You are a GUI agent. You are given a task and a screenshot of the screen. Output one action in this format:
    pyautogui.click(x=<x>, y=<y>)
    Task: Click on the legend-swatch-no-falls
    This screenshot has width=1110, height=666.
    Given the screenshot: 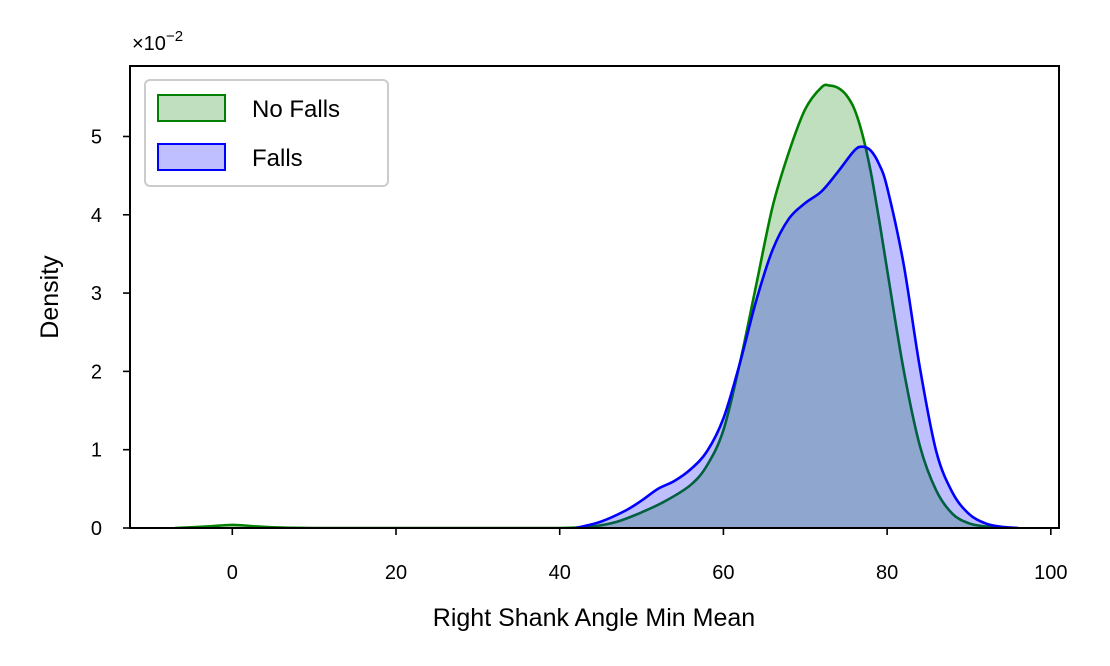 What is the action you would take?
    pyautogui.click(x=191, y=108)
    